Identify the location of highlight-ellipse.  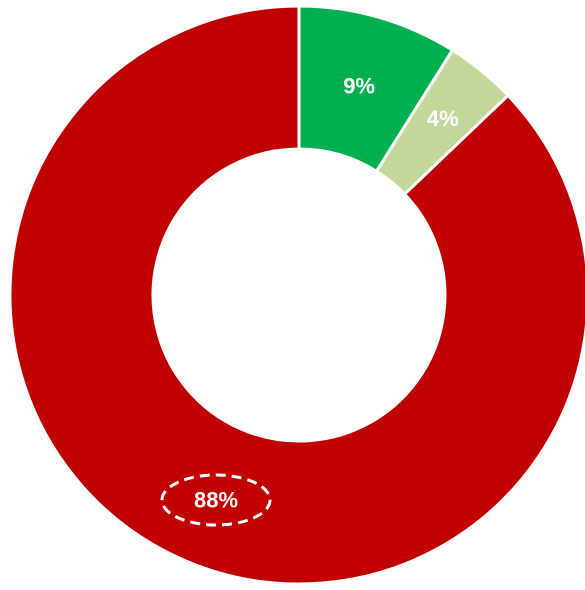
(216, 500).